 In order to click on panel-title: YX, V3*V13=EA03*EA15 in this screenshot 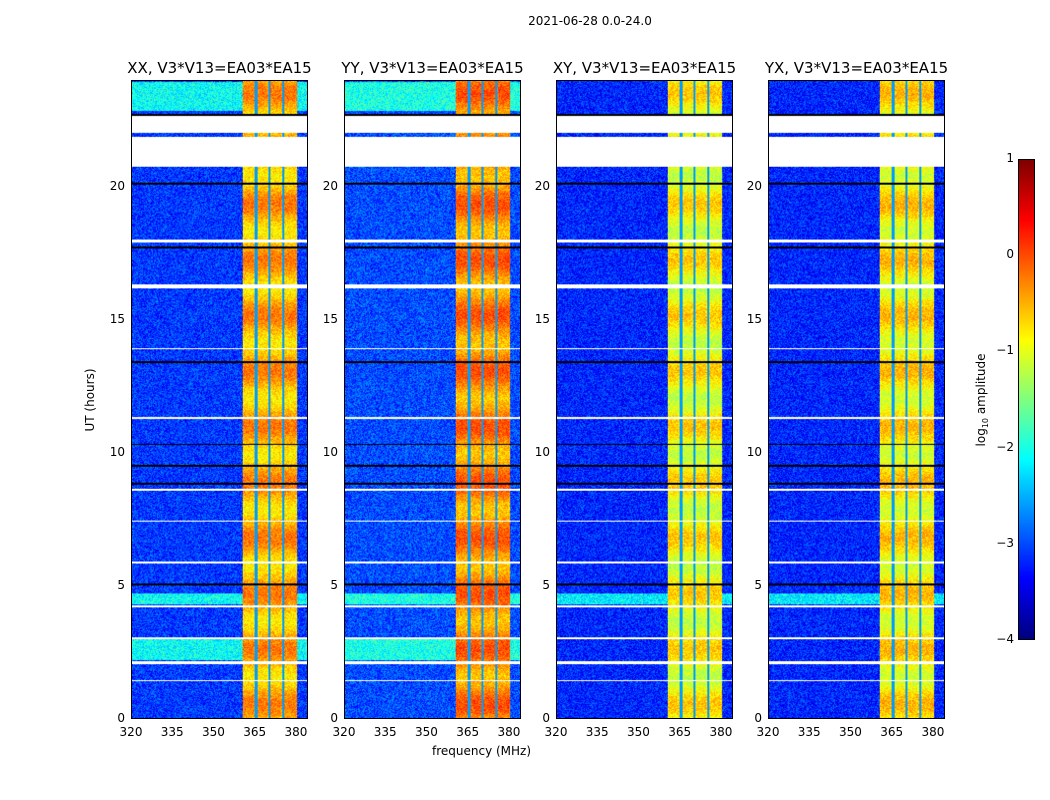, I will do `click(856, 68)`.